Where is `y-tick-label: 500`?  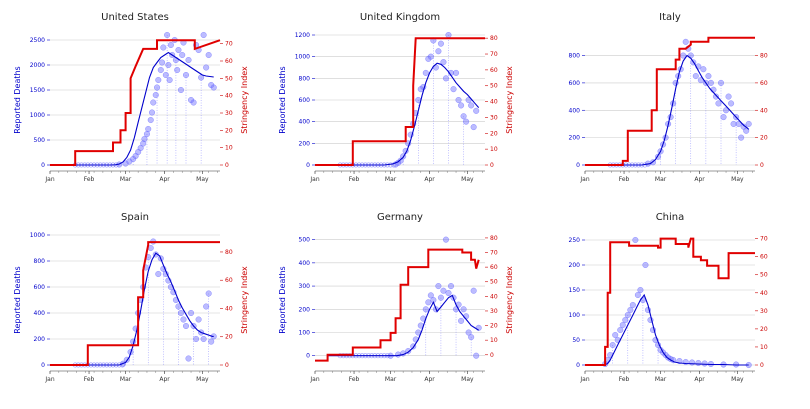
y-tick-label: 500 is located at coordinates (305, 240).